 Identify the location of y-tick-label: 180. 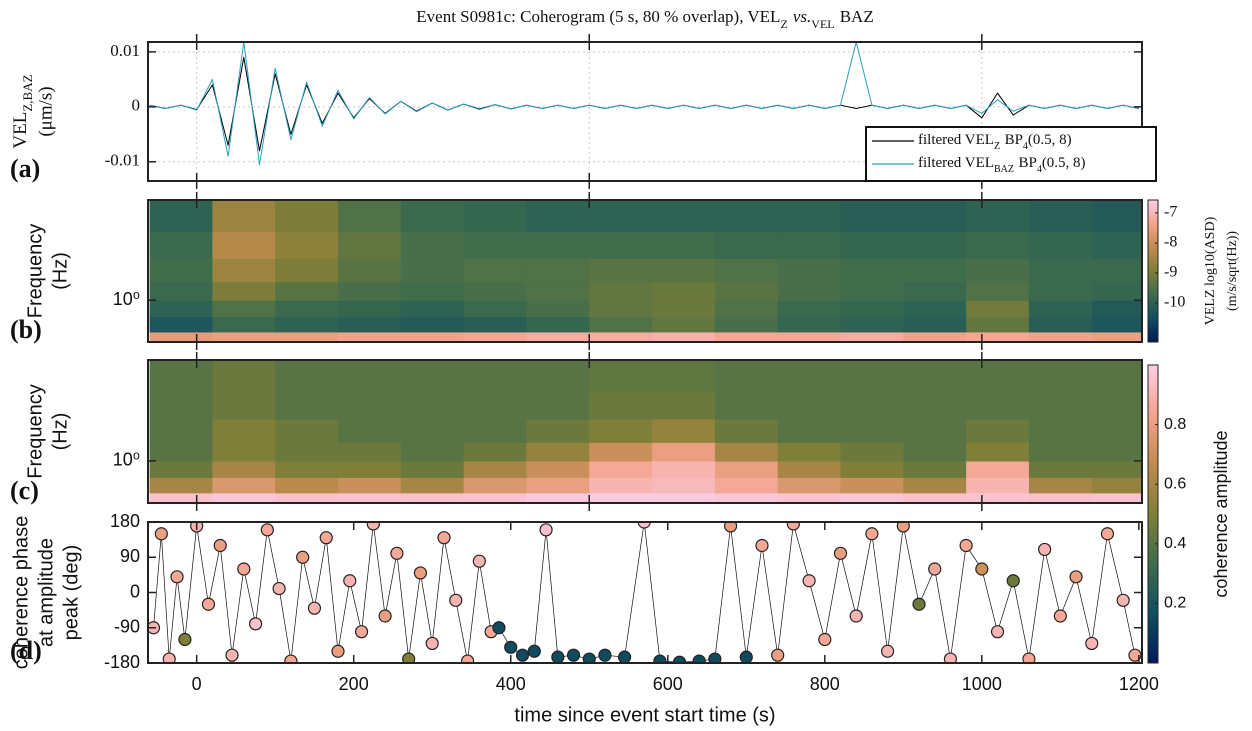
(125, 521).